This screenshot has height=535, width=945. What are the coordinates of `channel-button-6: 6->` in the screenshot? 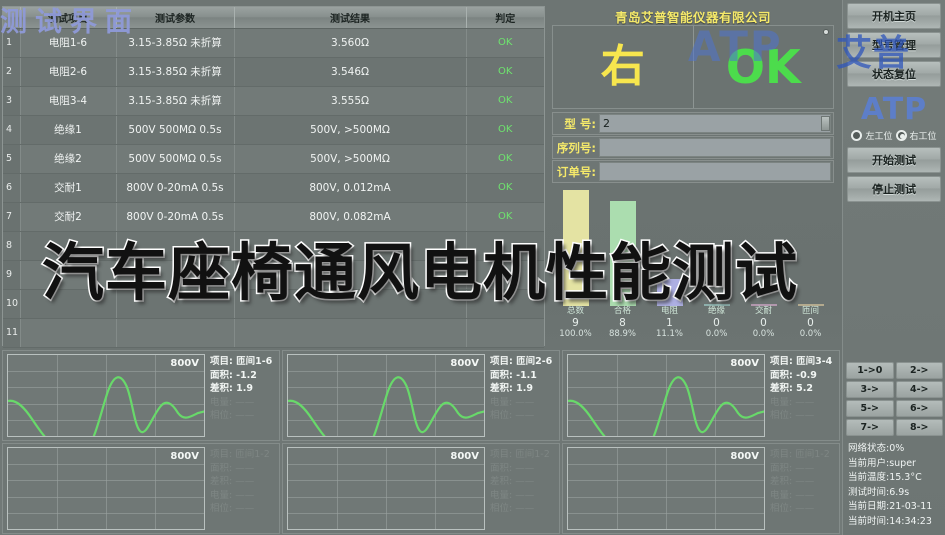 It's located at (919, 408).